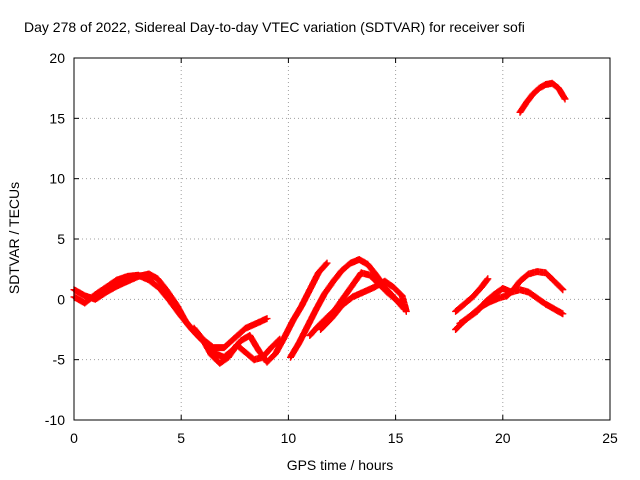 Image resolution: width=640 pixels, height=480 pixels. What do you see at coordinates (61, 239) in the screenshot?
I see `y-tick-label: 5` at bounding box center [61, 239].